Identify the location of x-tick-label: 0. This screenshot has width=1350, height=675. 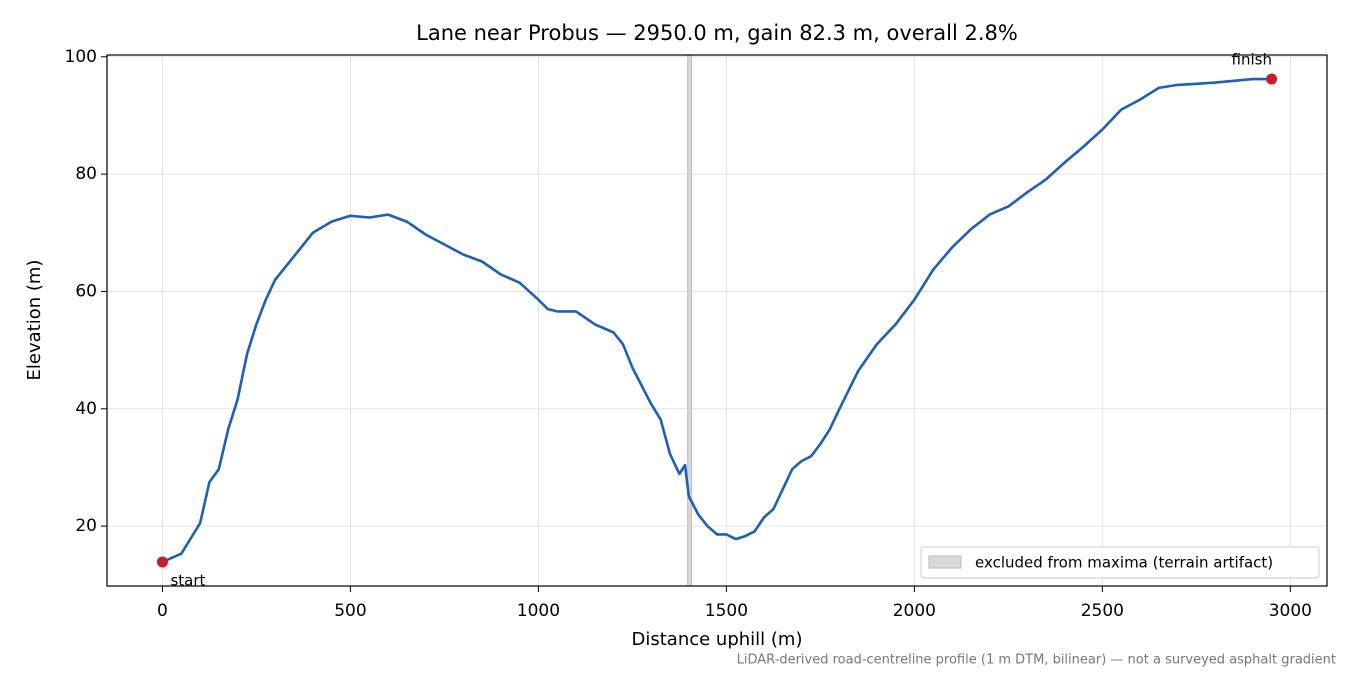
(162, 611).